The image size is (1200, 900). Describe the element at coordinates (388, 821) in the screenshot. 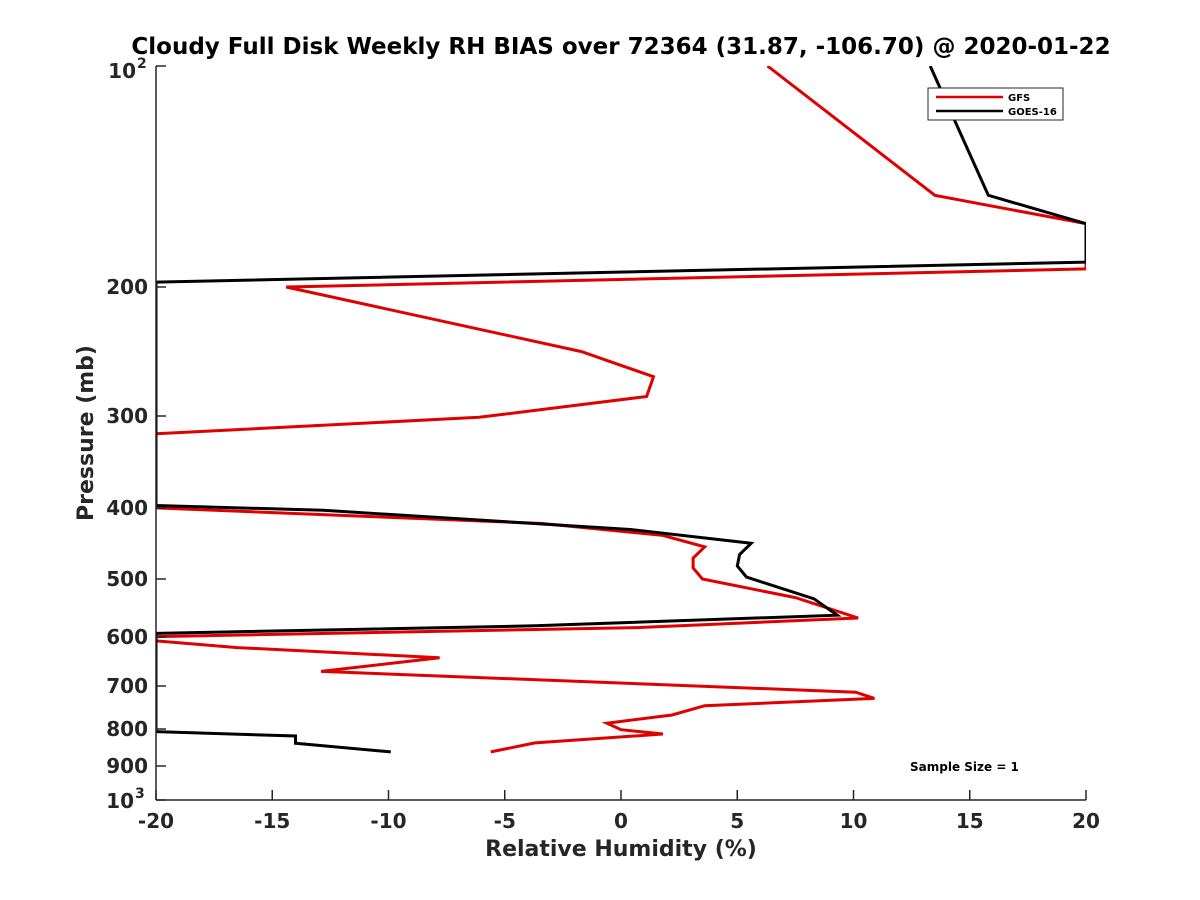

I see `x-tick-label: -10` at that location.